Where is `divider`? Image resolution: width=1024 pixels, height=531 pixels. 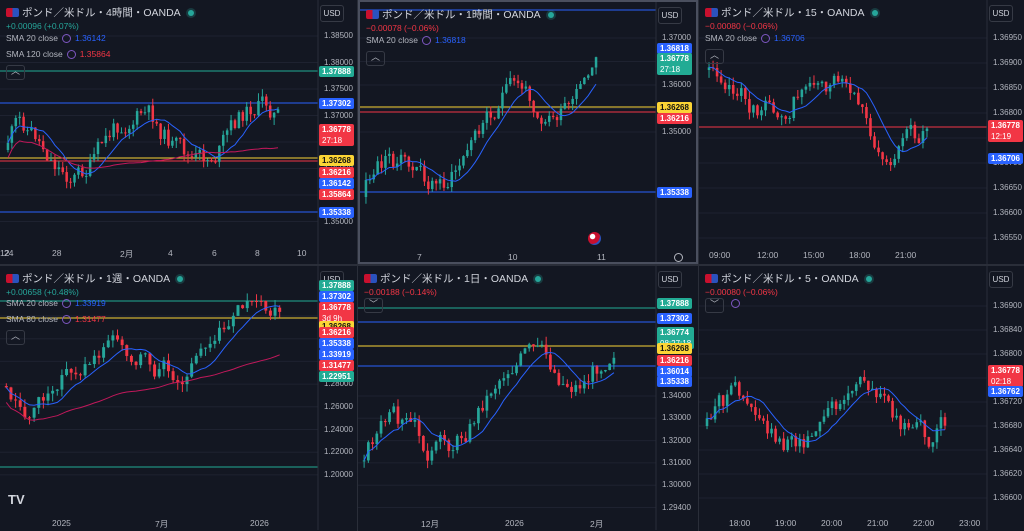
divider is located at coordinates (512, 265).